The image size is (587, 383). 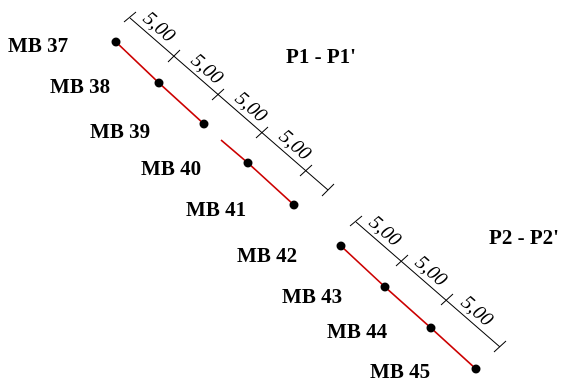 I want to click on dimension-line, so click(x=428, y=284).